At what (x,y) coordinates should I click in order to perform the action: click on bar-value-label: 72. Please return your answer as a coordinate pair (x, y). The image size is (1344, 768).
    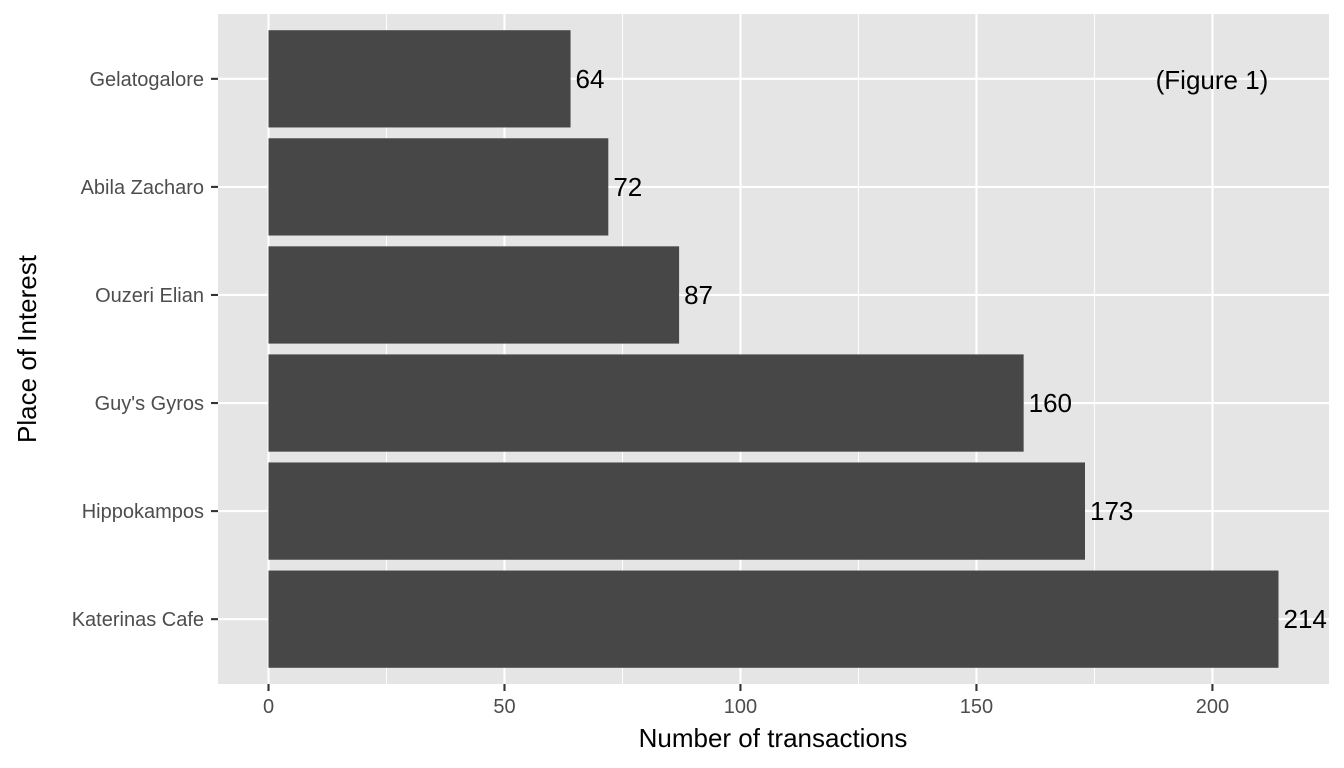
    Looking at the image, I should click on (627, 187).